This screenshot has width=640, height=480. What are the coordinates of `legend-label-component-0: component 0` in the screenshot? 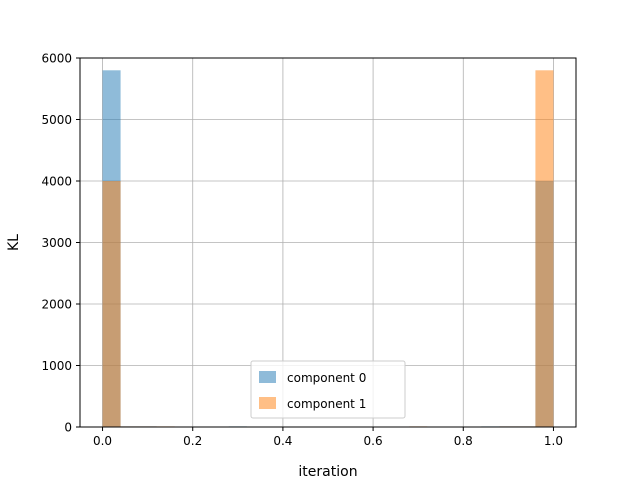 It's located at (326, 378).